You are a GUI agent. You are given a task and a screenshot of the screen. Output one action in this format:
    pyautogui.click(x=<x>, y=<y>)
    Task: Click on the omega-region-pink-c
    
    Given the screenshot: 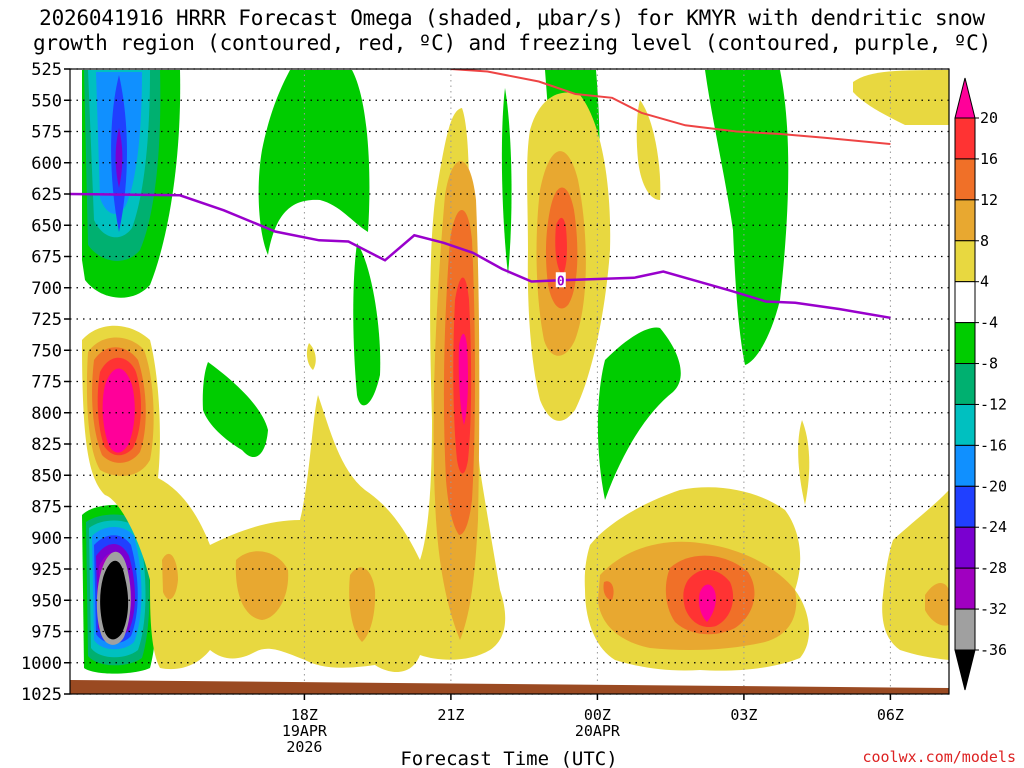 What is the action you would take?
    pyautogui.click(x=463, y=379)
    